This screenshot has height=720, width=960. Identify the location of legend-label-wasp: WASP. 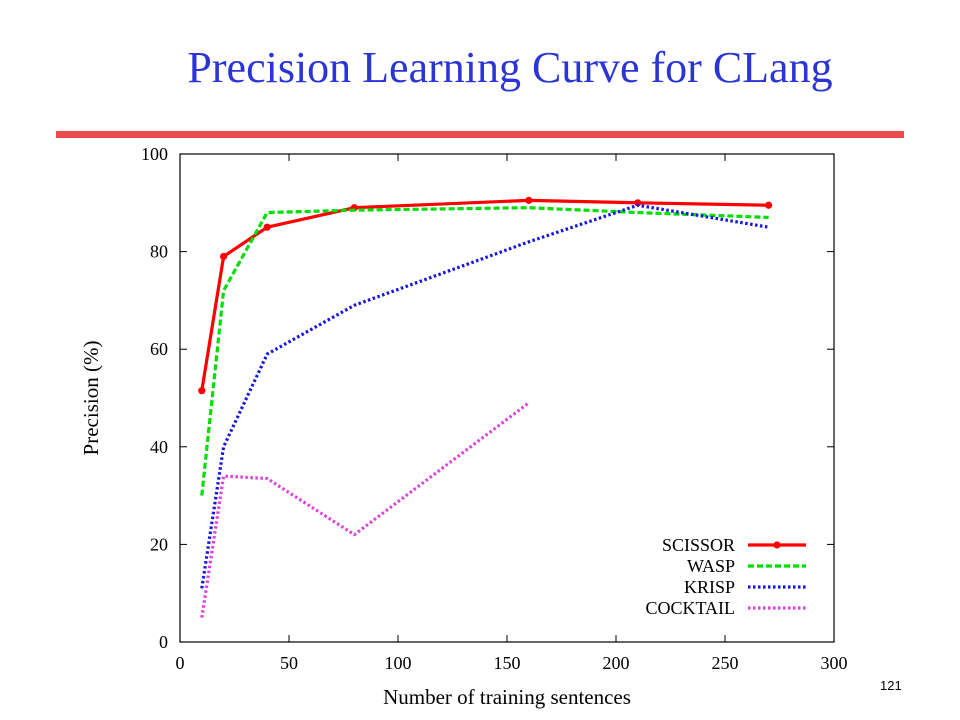
(711, 566).